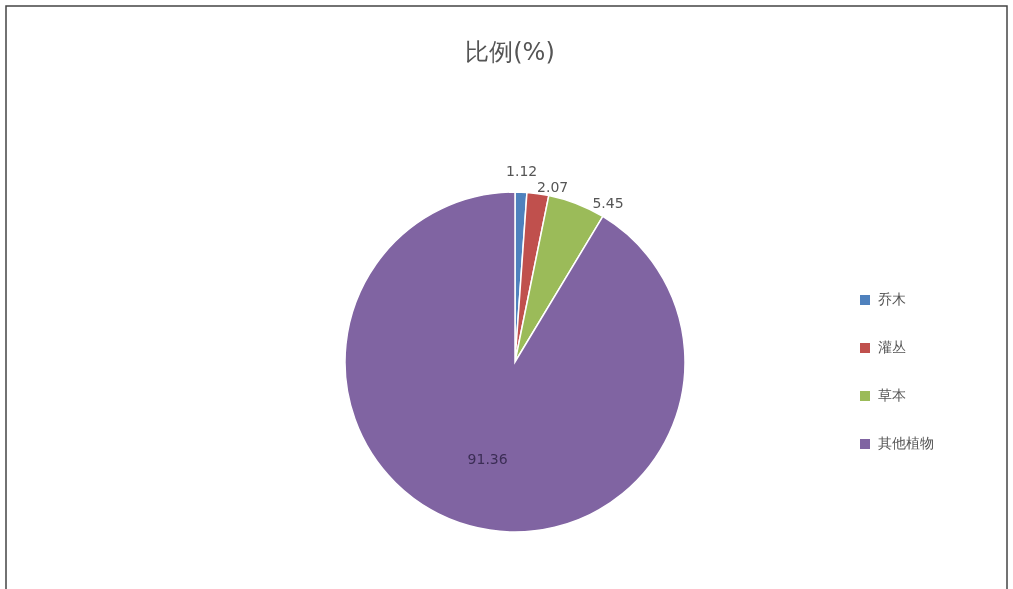 The width and height of the screenshot is (1013, 589). What do you see at coordinates (892, 395) in the screenshot?
I see `legend-label: 草本` at bounding box center [892, 395].